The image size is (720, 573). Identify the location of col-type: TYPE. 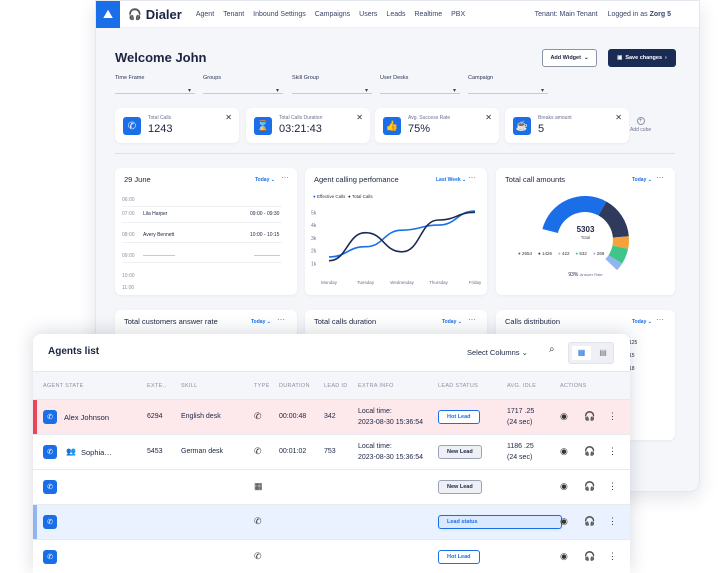
(262, 386).